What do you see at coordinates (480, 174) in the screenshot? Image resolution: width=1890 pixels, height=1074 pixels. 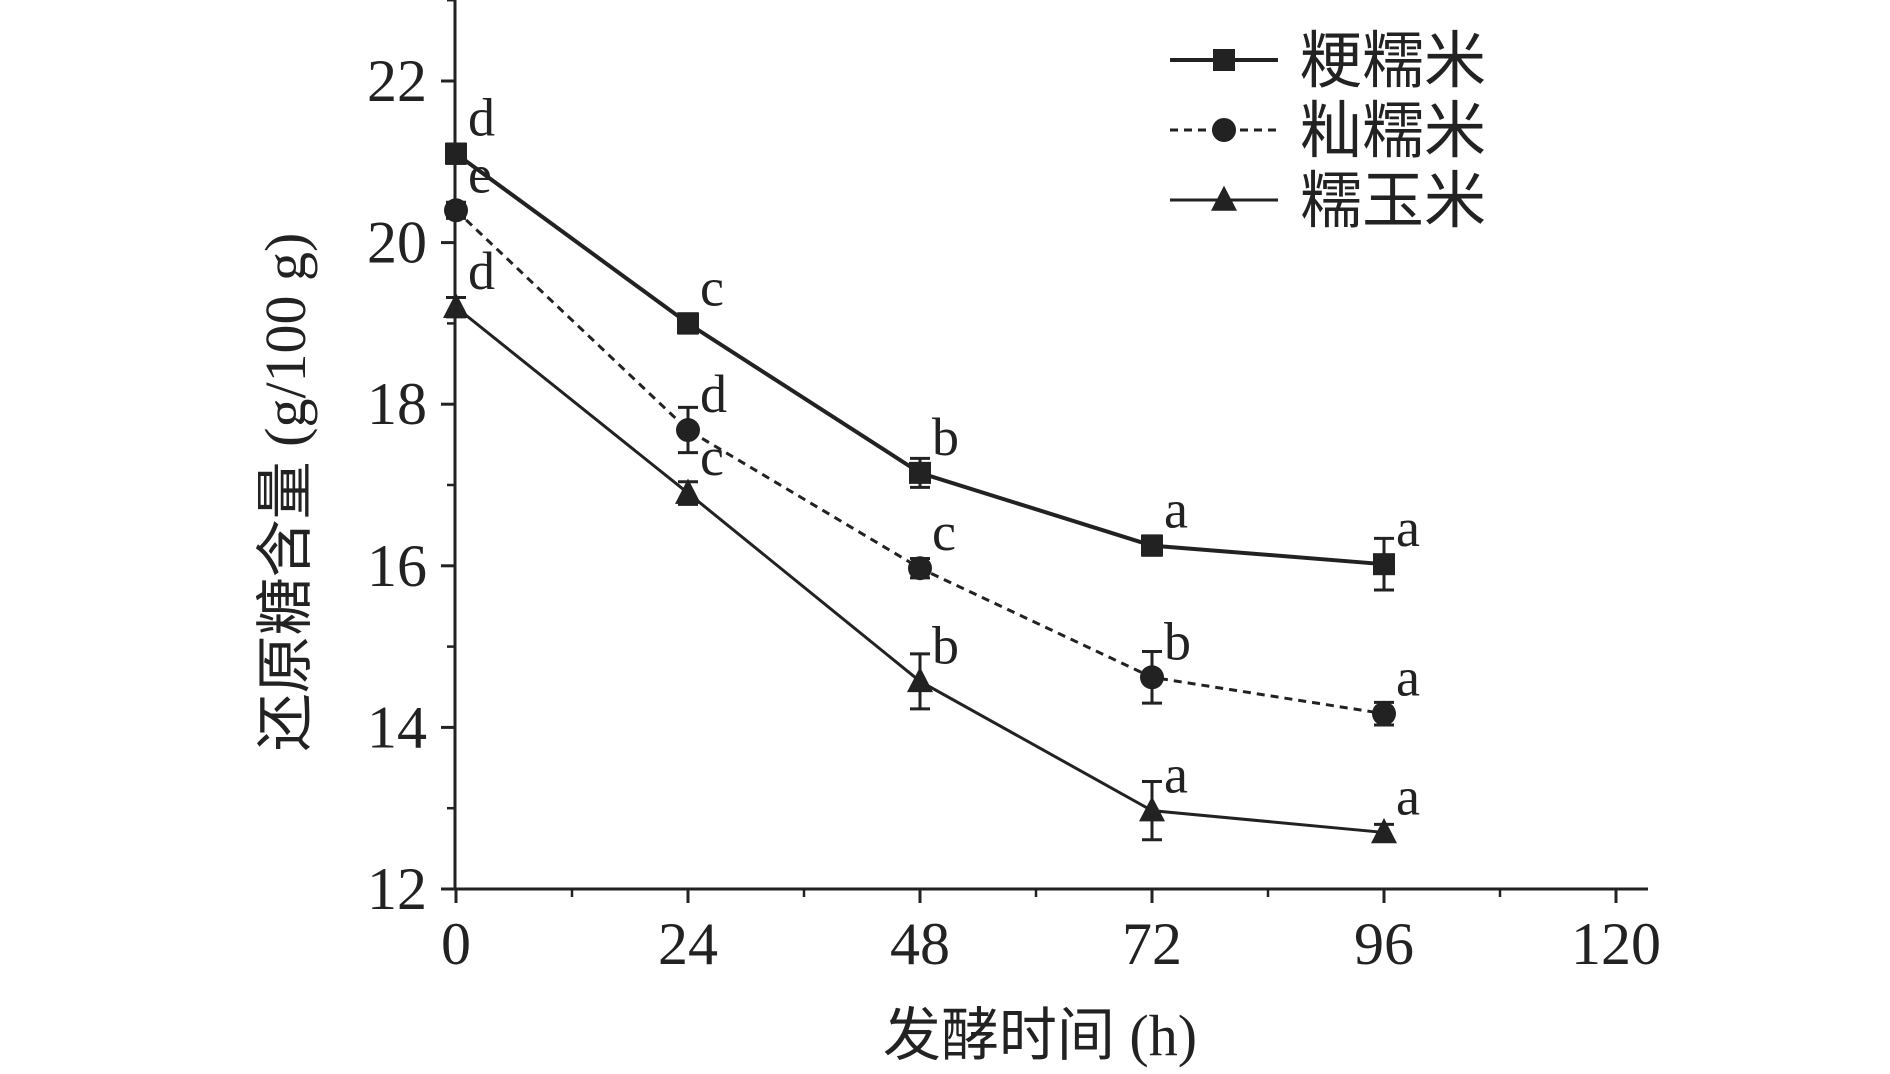 I see `significance-label: e` at bounding box center [480, 174].